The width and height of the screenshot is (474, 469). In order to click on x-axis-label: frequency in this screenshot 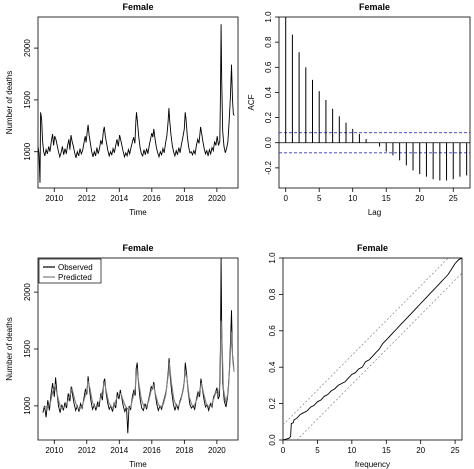, I will do `click(372, 464)`.